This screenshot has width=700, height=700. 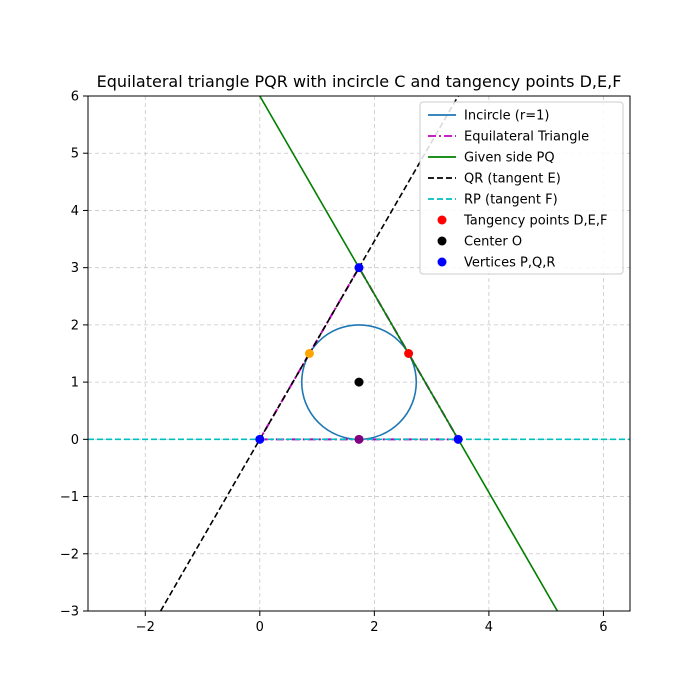 I want to click on y-tick-label: −2, so click(x=69, y=554).